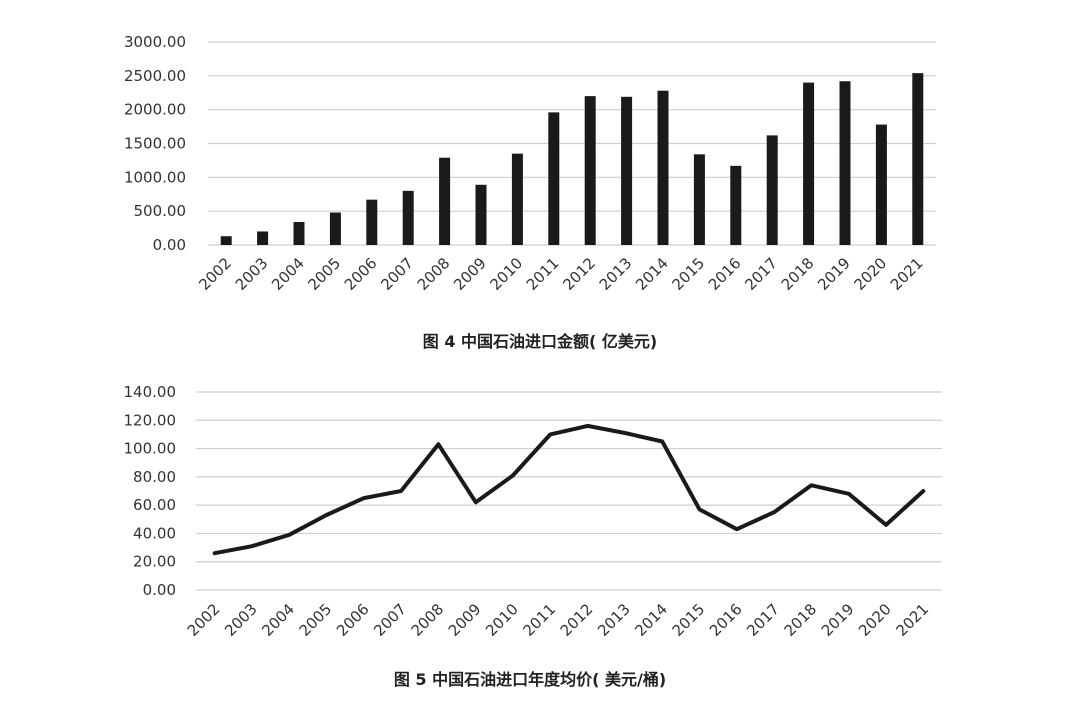 This screenshot has height=703, width=1080. I want to click on bar-chart-x-tick-label: 2006, so click(361, 274).